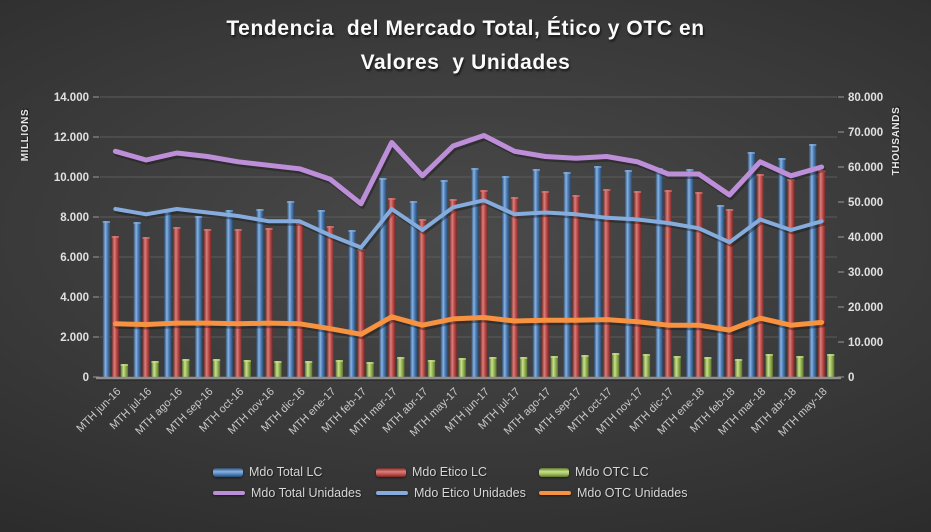 The width and height of the screenshot is (931, 532). I want to click on left-axis: 0 2.000 4.000 6.000 8.000 10.000 12.000 14.000, so click(76, 238).